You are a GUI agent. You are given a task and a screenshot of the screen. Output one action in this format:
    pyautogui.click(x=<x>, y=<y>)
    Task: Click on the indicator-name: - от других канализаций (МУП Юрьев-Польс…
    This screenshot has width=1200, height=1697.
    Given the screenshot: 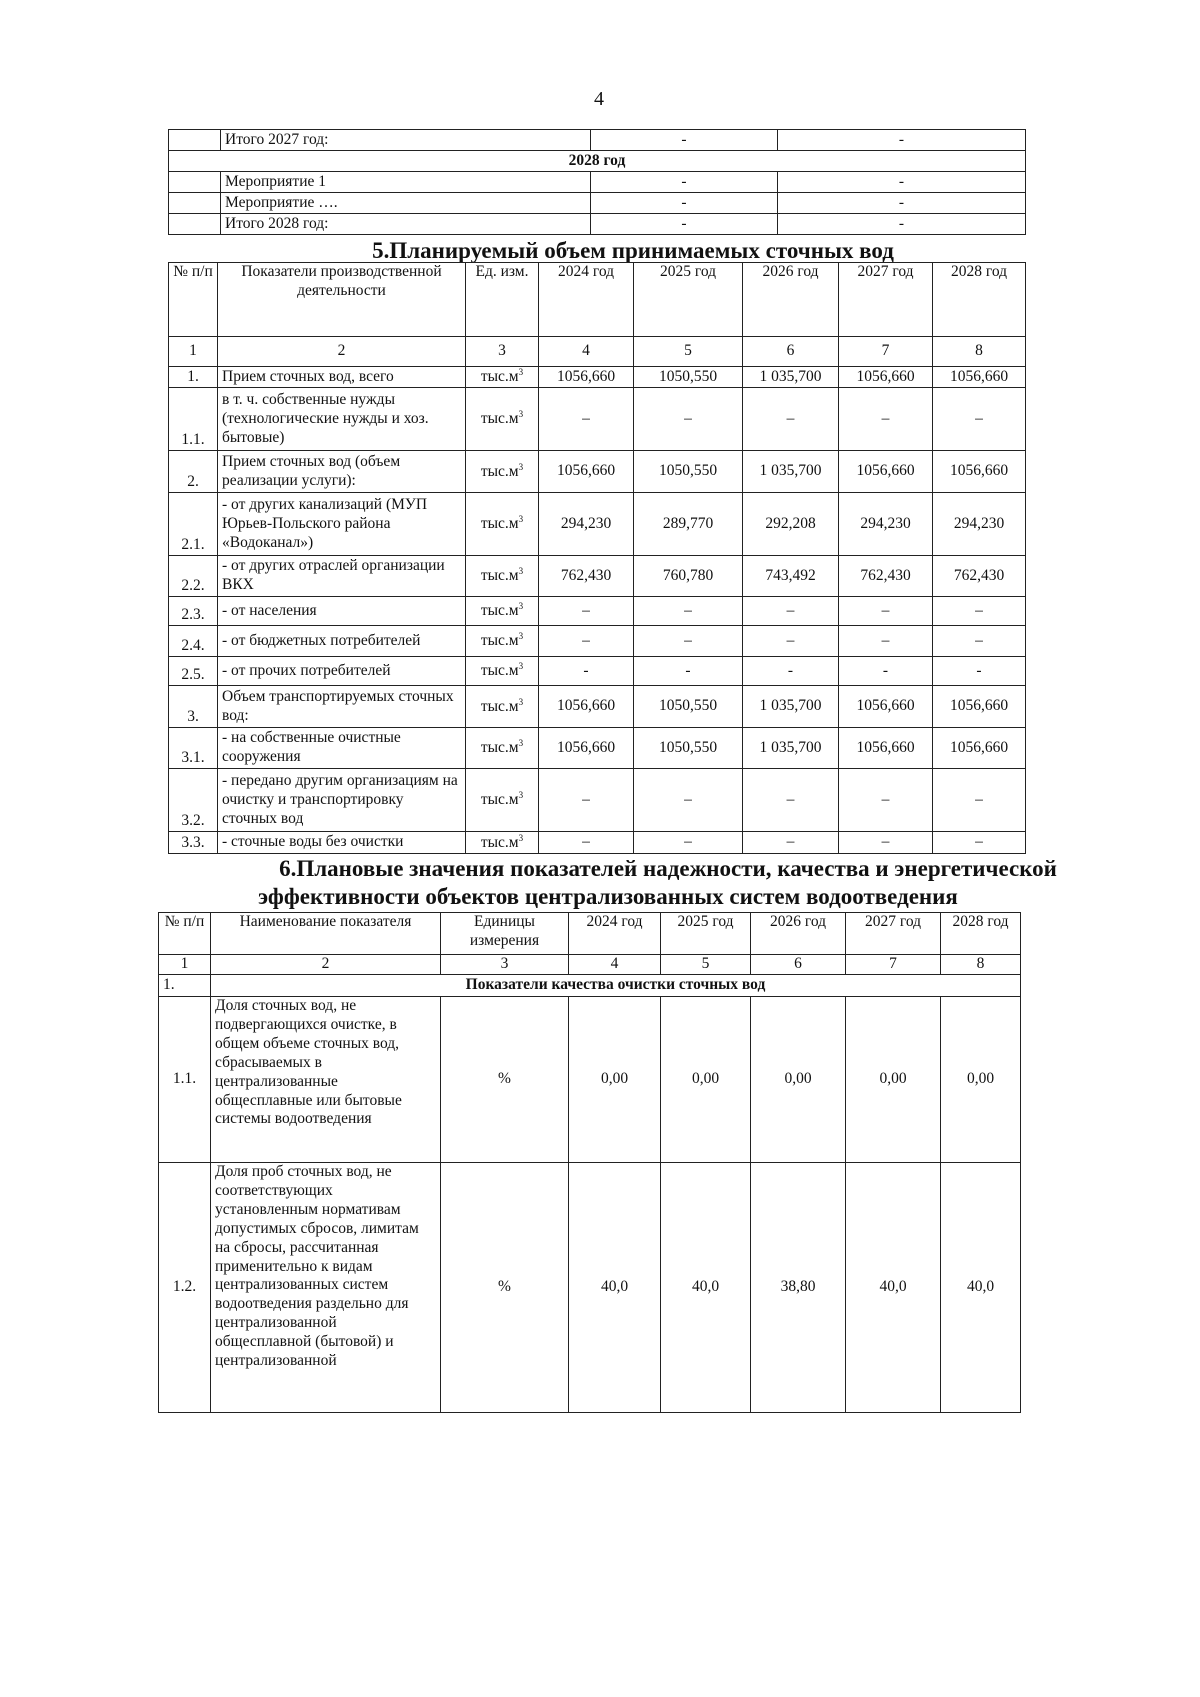 What is the action you would take?
    pyautogui.click(x=341, y=524)
    